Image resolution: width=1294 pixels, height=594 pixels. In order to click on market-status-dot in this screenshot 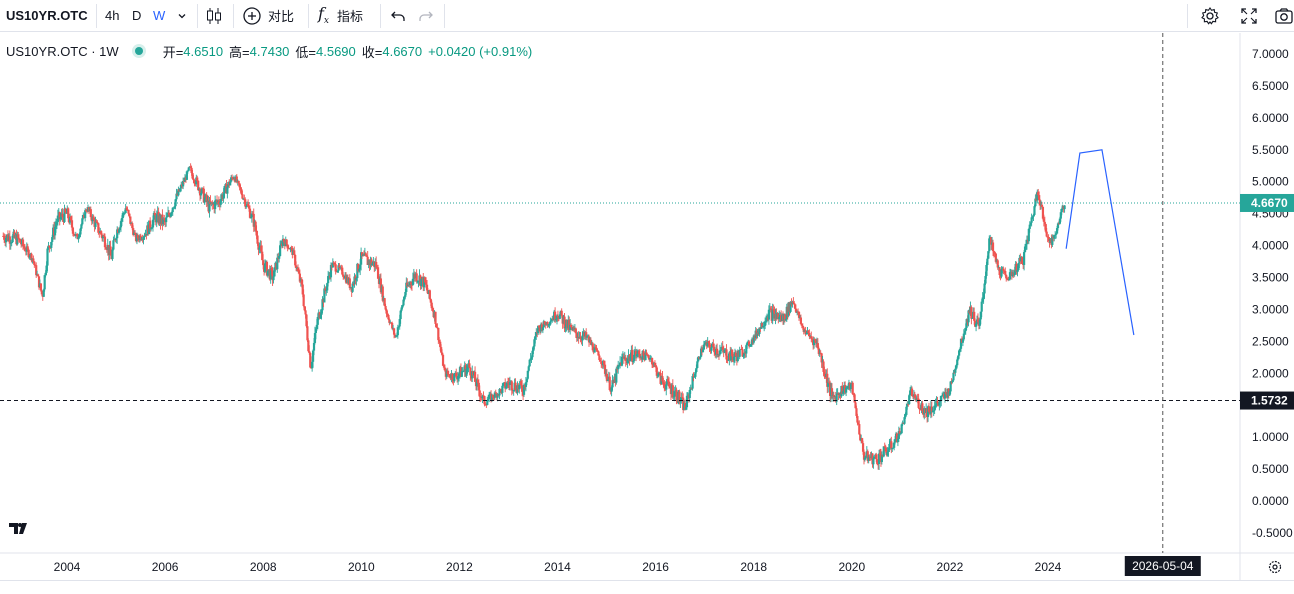, I will do `click(138, 51)`.